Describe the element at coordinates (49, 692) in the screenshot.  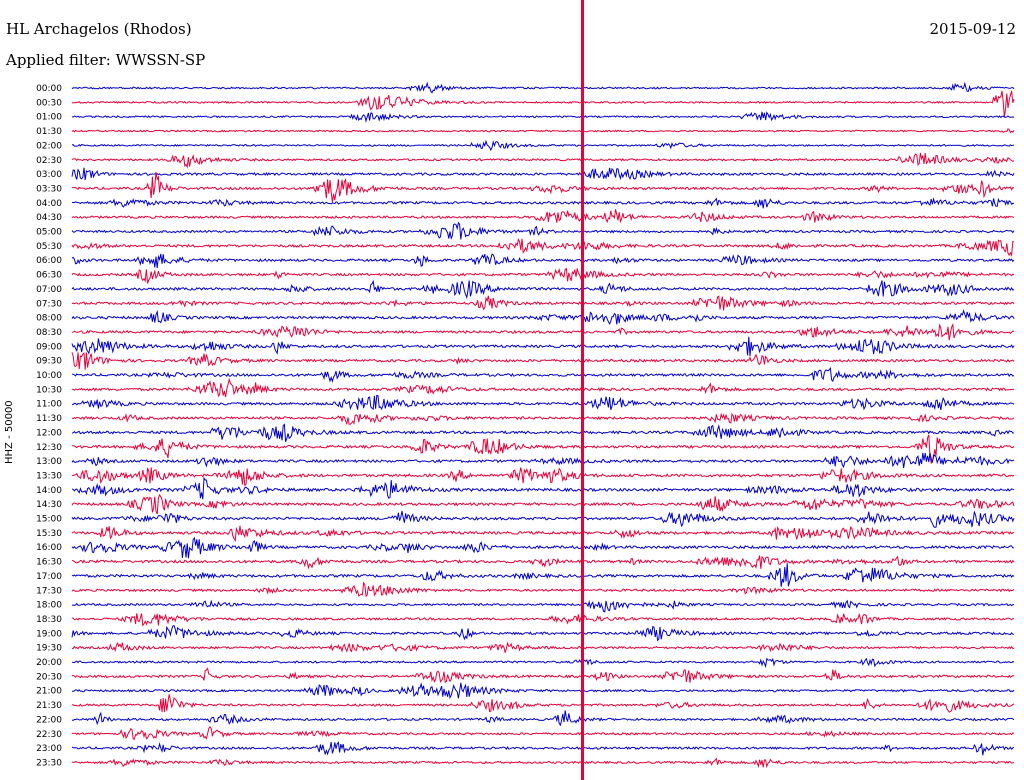
I see `row-label: 21:00` at that location.